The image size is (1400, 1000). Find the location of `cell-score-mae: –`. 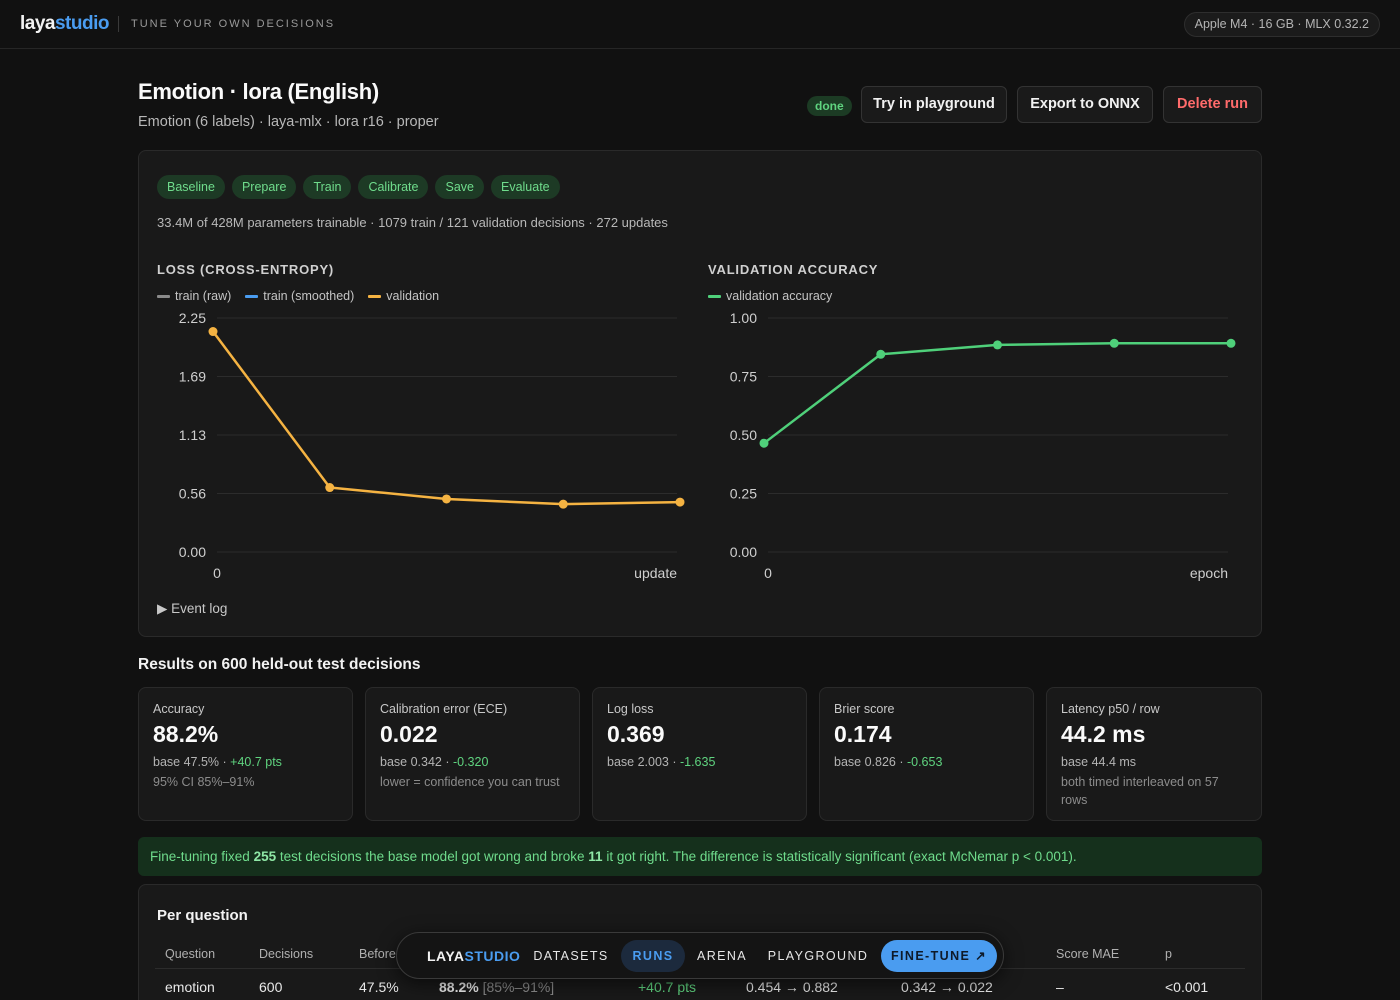

cell-score-mae: – is located at coordinates (1060, 987).